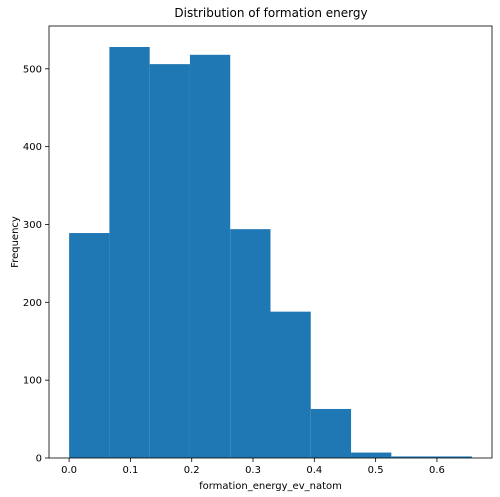 The image size is (500, 497). Describe the element at coordinates (32, 381) in the screenshot. I see `y-tick-label: 100` at that location.